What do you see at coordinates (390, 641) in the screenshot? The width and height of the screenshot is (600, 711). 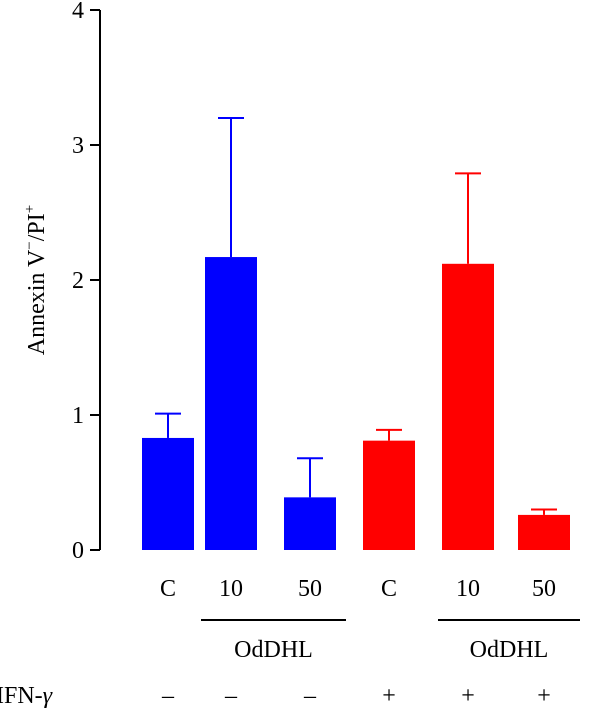 I see `group-brackets: OdDHL OdDHL` at bounding box center [390, 641].